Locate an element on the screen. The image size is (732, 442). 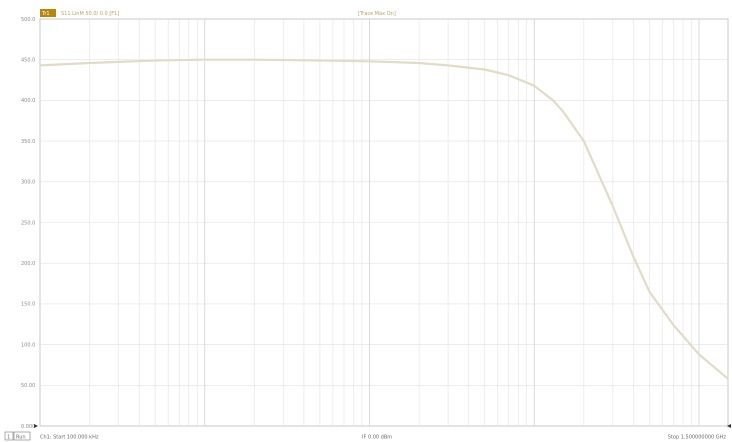
y-tick-label: 250.0 is located at coordinates (28, 223).